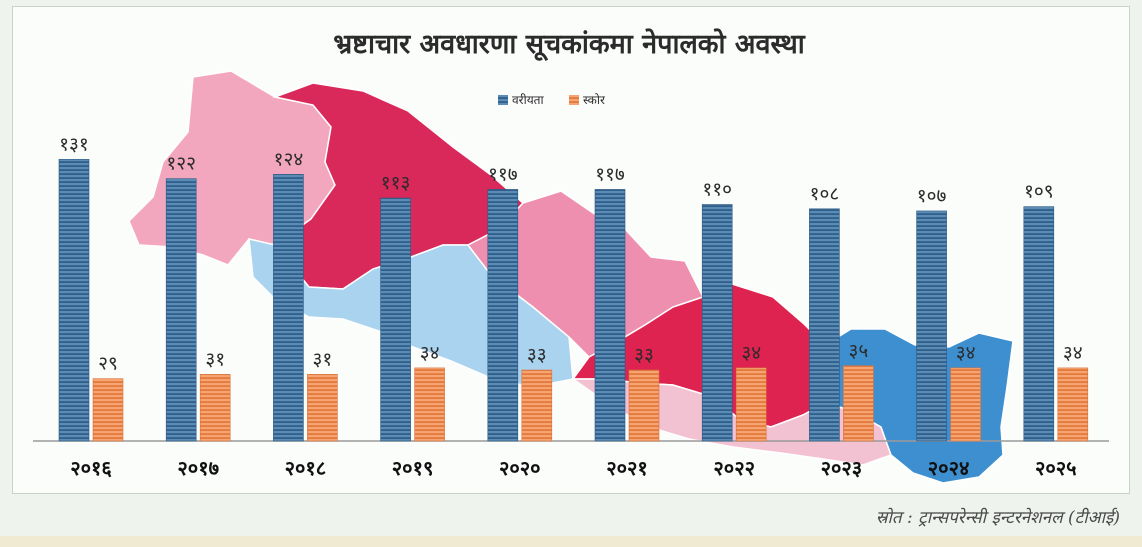 This screenshot has width=1142, height=547. Describe the element at coordinates (1039, 192) in the screenshot. I see `data-label-rank-२०२५: १०९` at that location.